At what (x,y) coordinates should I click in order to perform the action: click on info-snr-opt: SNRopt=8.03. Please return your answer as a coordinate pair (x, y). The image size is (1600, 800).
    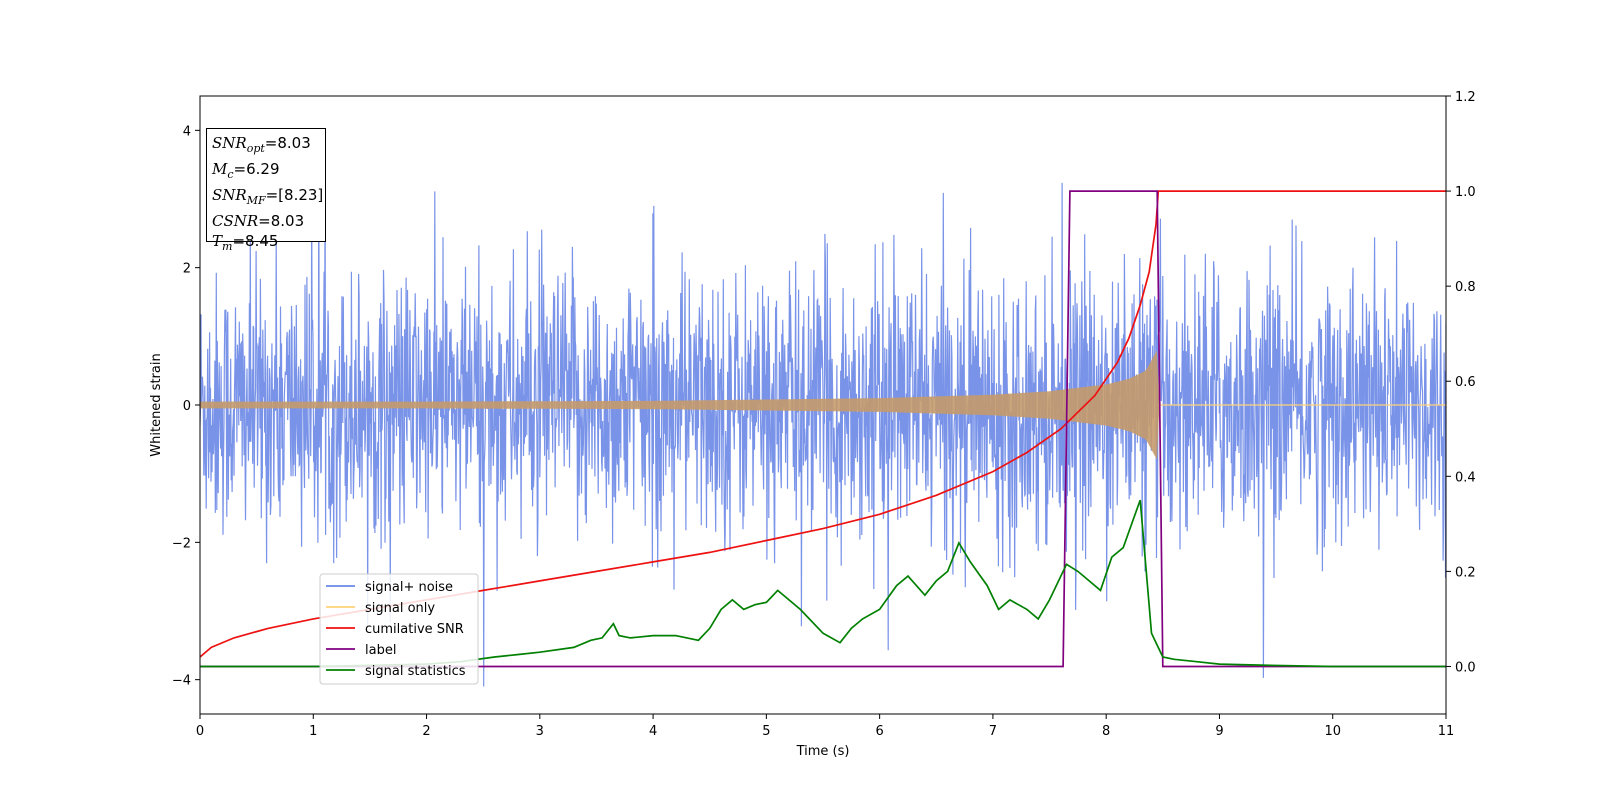
    Looking at the image, I should click on (268, 146).